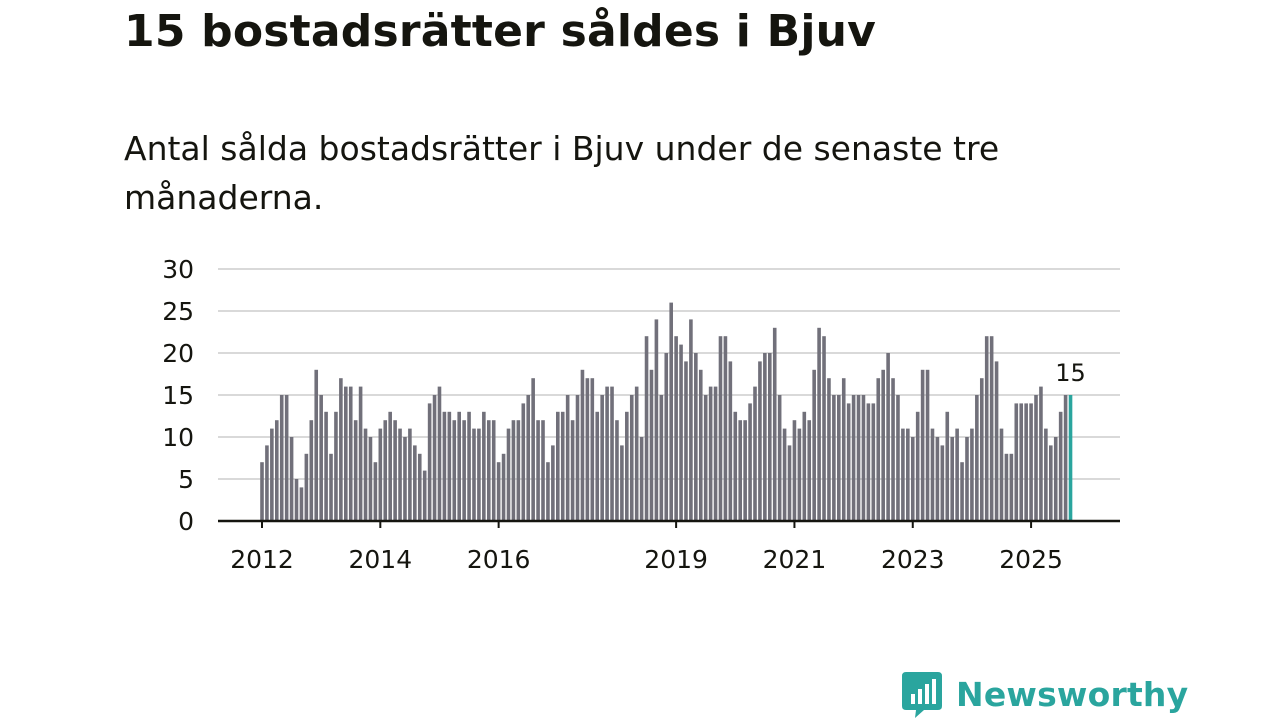 The image size is (1280, 720). I want to click on y-tick-label-5: 5, so click(186, 479).